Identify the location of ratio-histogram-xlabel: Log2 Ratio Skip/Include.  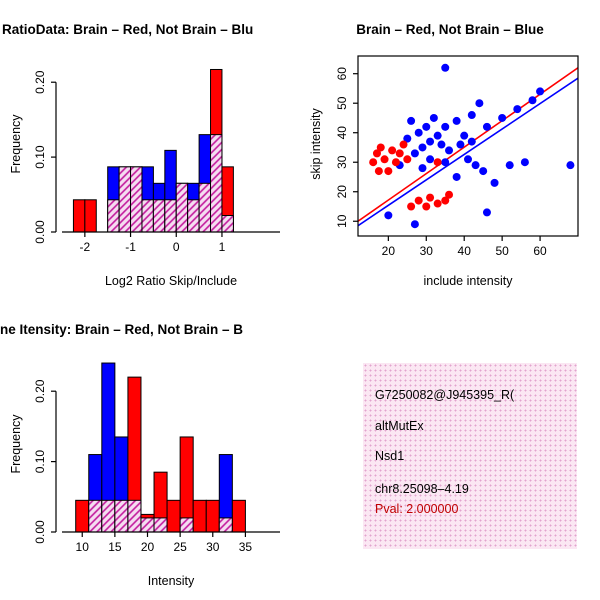
(171, 281).